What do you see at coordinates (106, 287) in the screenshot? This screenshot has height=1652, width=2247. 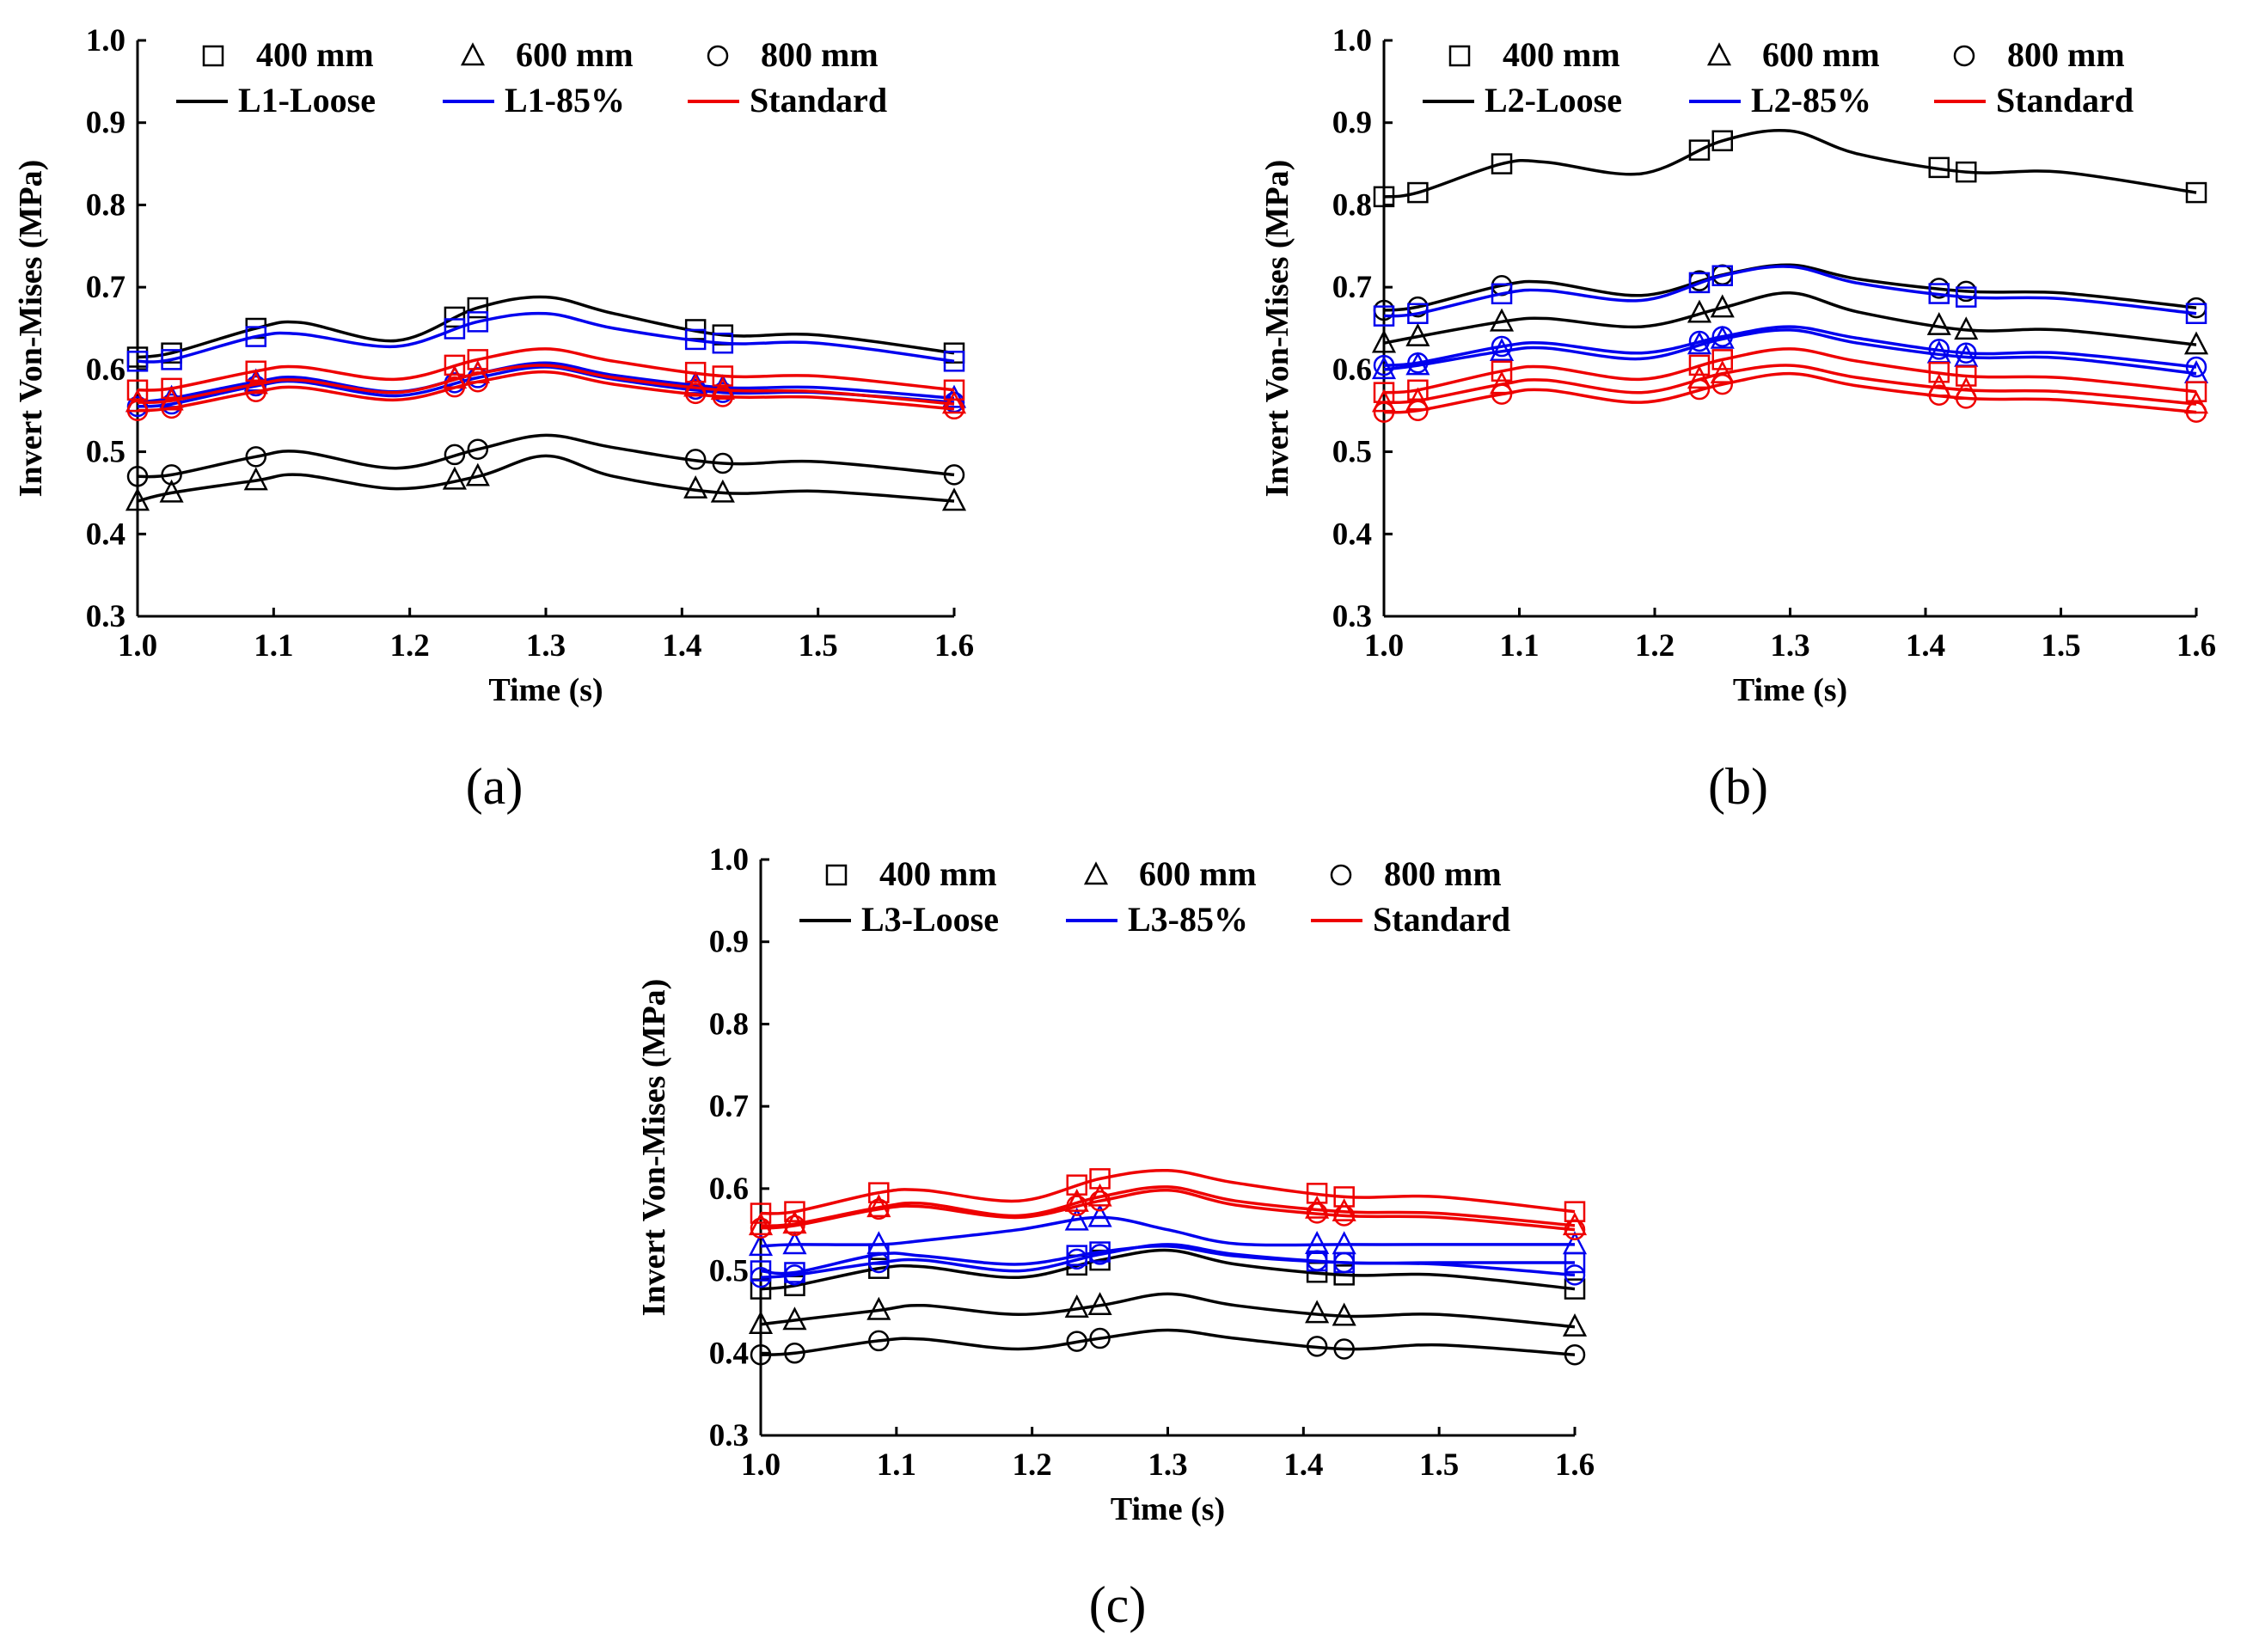 I see `y-tick-label: 0.7` at bounding box center [106, 287].